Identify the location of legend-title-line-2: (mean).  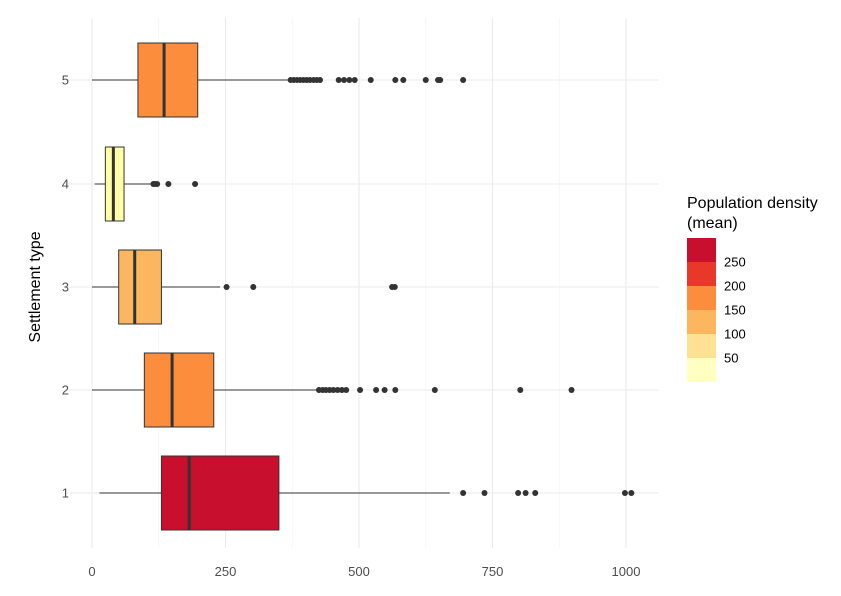
(712, 223).